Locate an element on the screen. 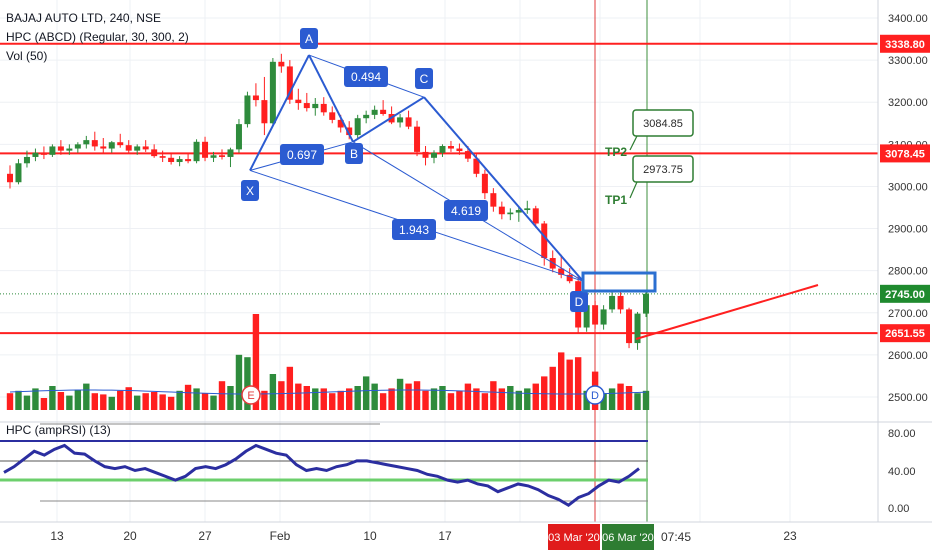 The height and width of the screenshot is (550, 932). time-tick-label: 10 is located at coordinates (370, 536).